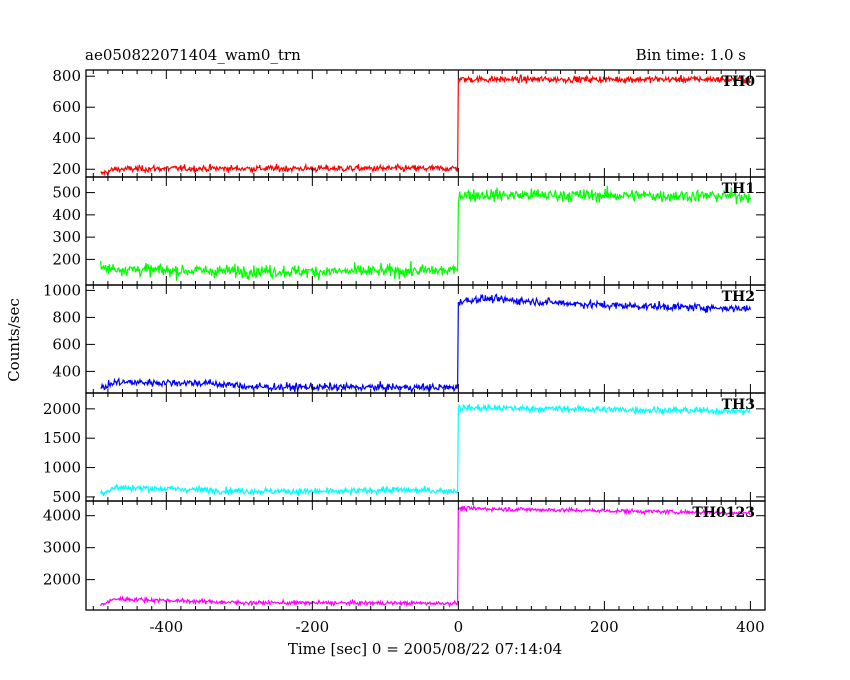  I want to click on panel-frame-th2, so click(425, 339).